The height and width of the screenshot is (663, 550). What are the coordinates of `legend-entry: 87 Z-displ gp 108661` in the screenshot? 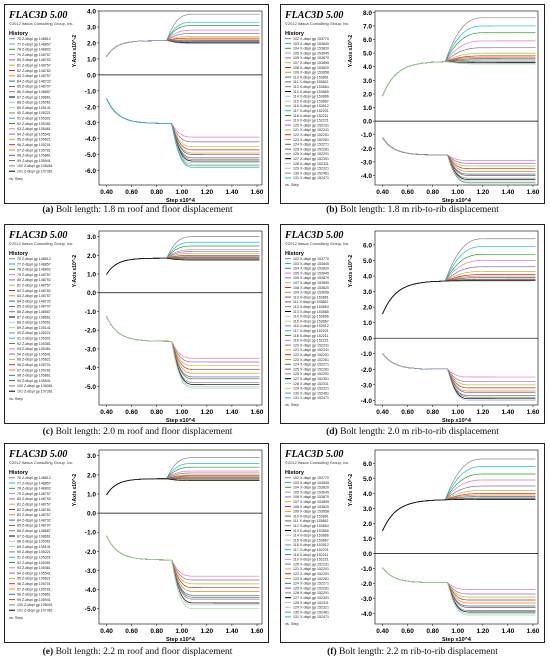 It's located at (34, 317).